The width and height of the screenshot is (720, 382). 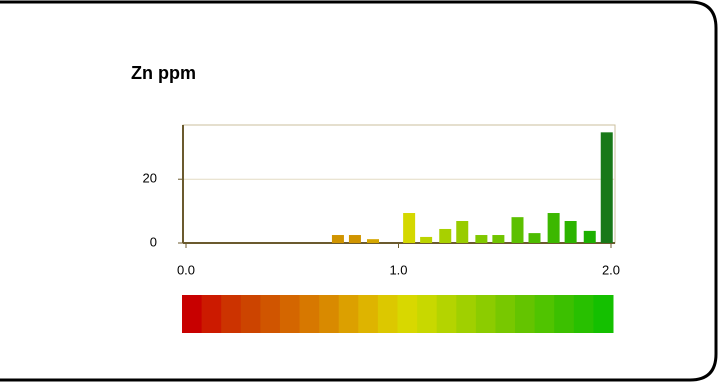 What do you see at coordinates (398, 269) in the screenshot?
I see `x-tick-label: 1.0` at bounding box center [398, 269].